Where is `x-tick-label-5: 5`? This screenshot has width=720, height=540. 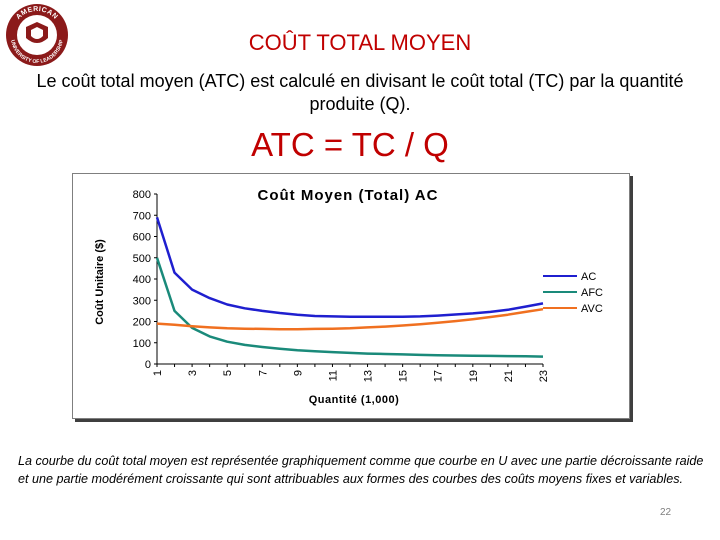
x-tick-label-5: 5 is located at coordinates (228, 373).